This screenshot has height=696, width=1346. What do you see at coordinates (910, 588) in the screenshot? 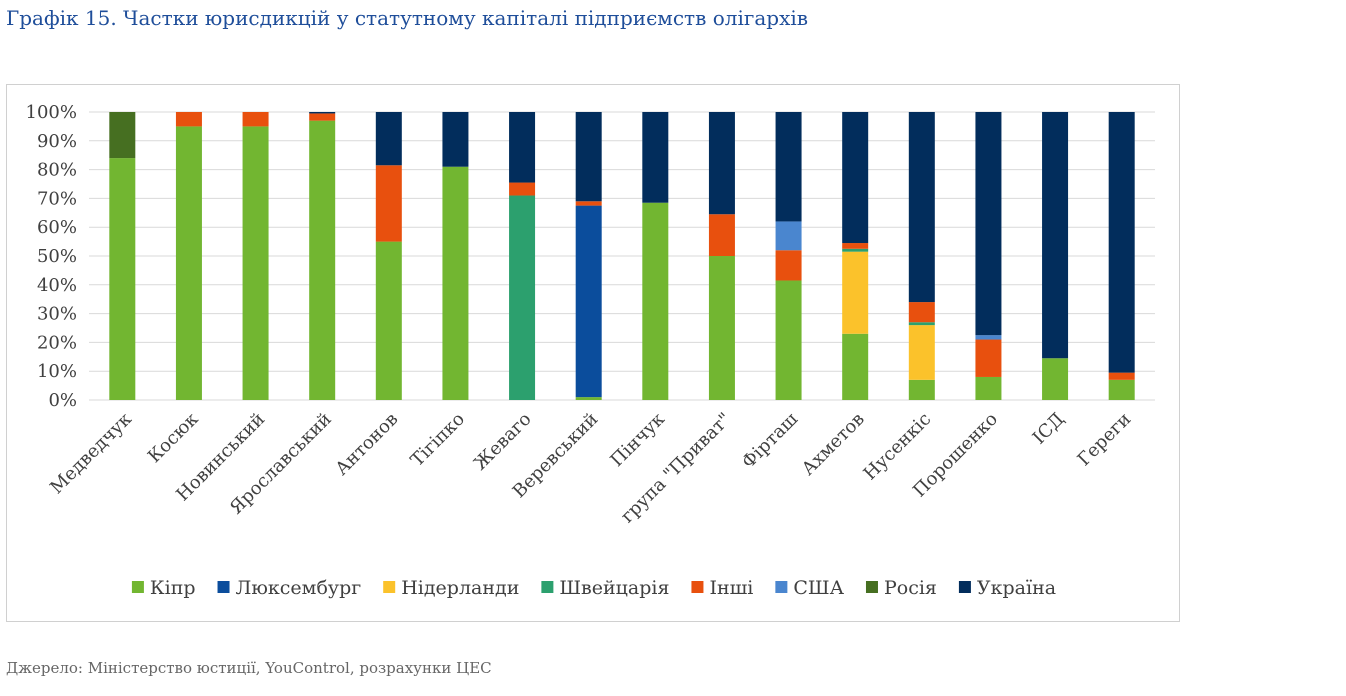
I see `legend-label: Росія` at bounding box center [910, 588].